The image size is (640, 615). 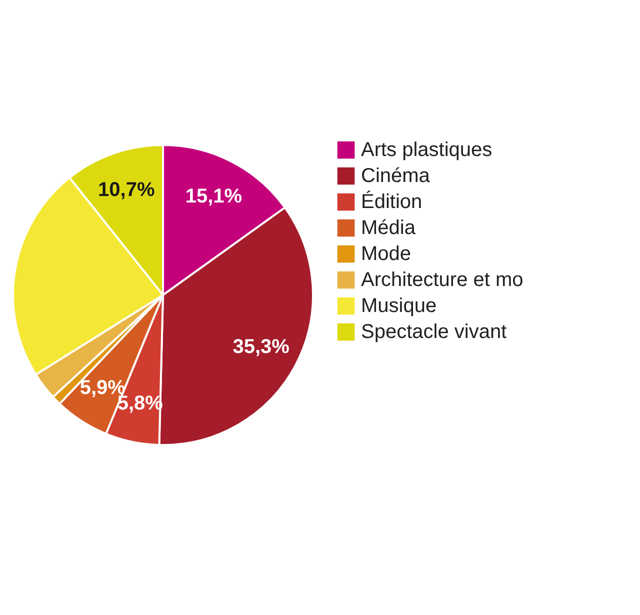 I want to click on legend-label: Musique, so click(x=399, y=306).